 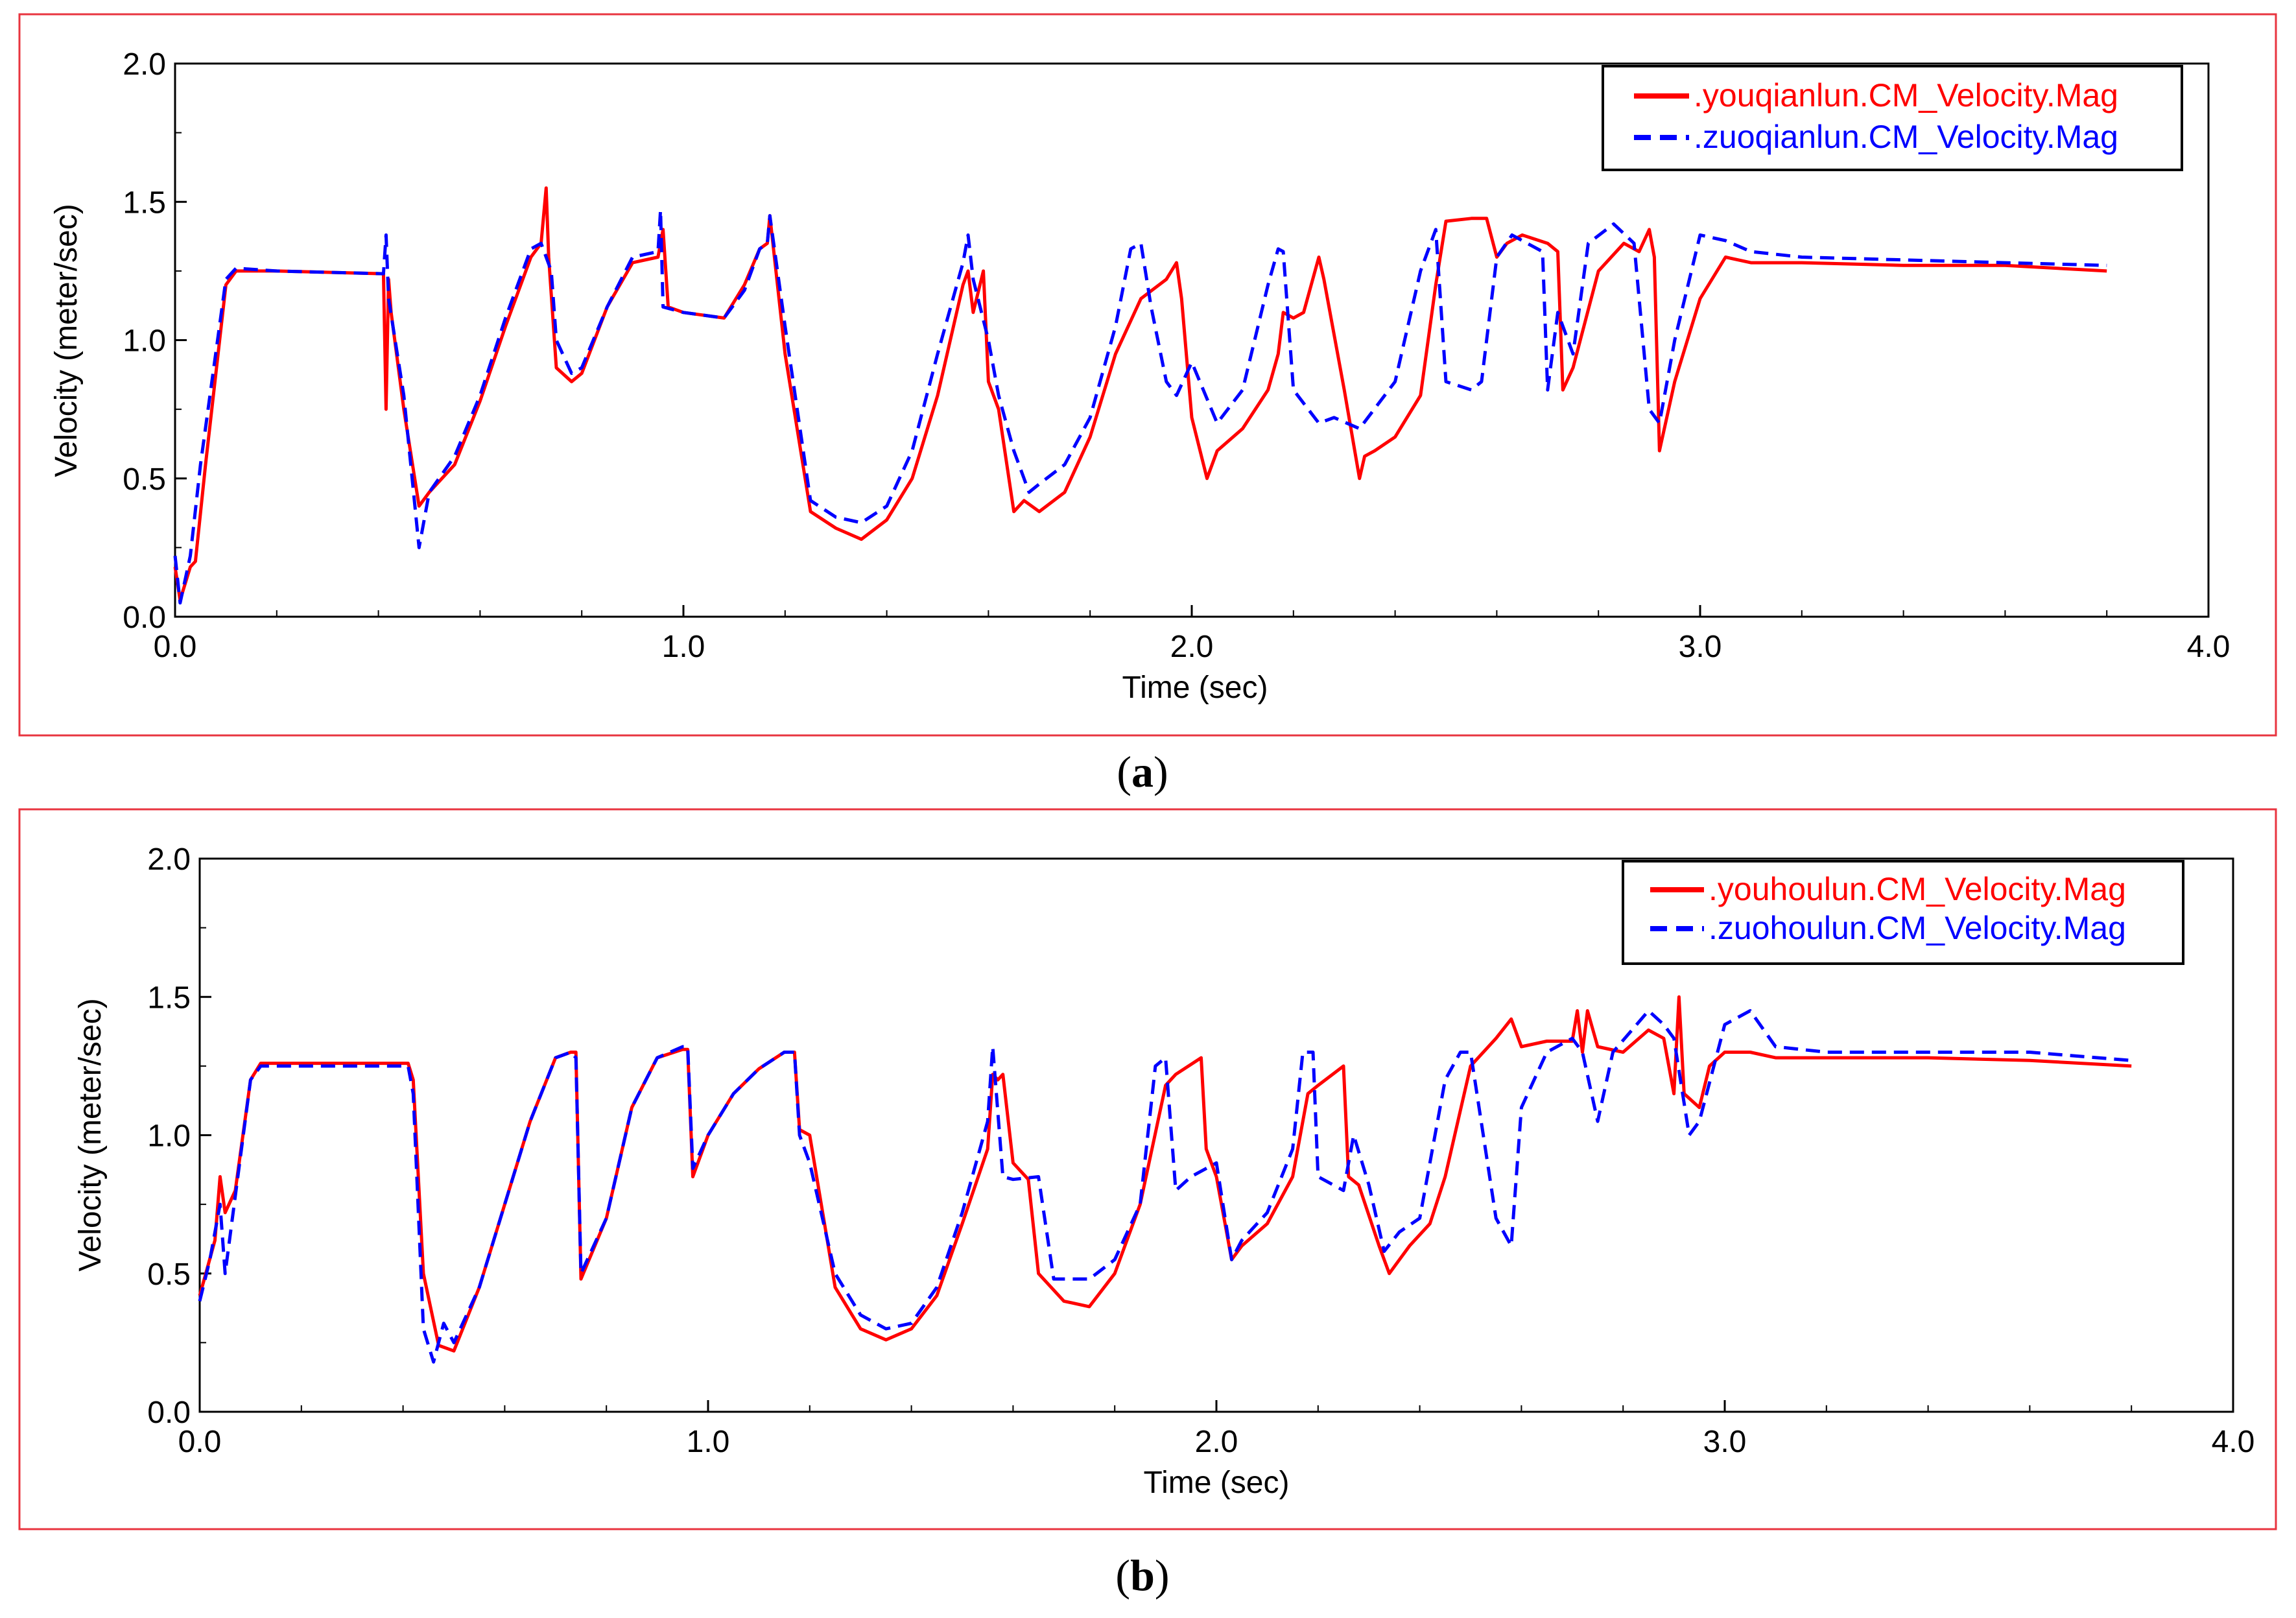 What do you see at coordinates (1906, 95) in the screenshot?
I see `legend-entry-solid: .youqianlun.CM_Velocity.Mag` at bounding box center [1906, 95].